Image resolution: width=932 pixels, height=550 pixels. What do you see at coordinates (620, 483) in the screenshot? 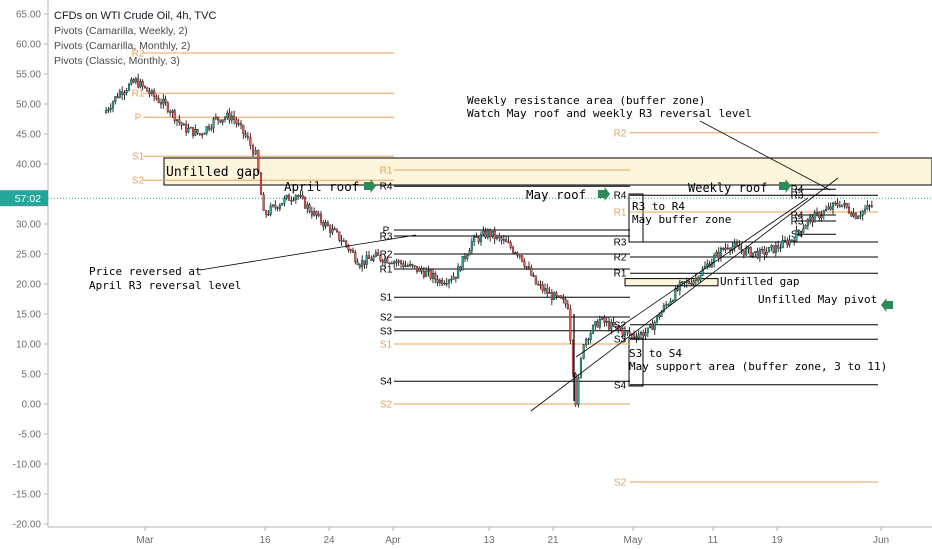
I see `pivot-label-s2: S2` at bounding box center [620, 483].